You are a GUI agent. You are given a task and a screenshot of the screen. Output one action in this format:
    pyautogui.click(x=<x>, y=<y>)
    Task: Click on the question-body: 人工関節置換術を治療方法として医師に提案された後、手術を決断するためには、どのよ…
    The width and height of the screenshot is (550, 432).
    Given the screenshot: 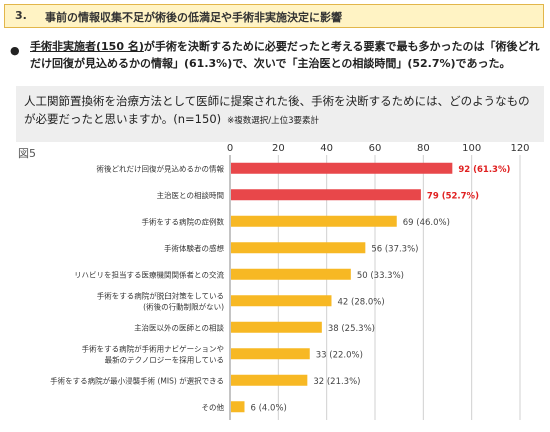 What is the action you would take?
    pyautogui.click(x=277, y=110)
    